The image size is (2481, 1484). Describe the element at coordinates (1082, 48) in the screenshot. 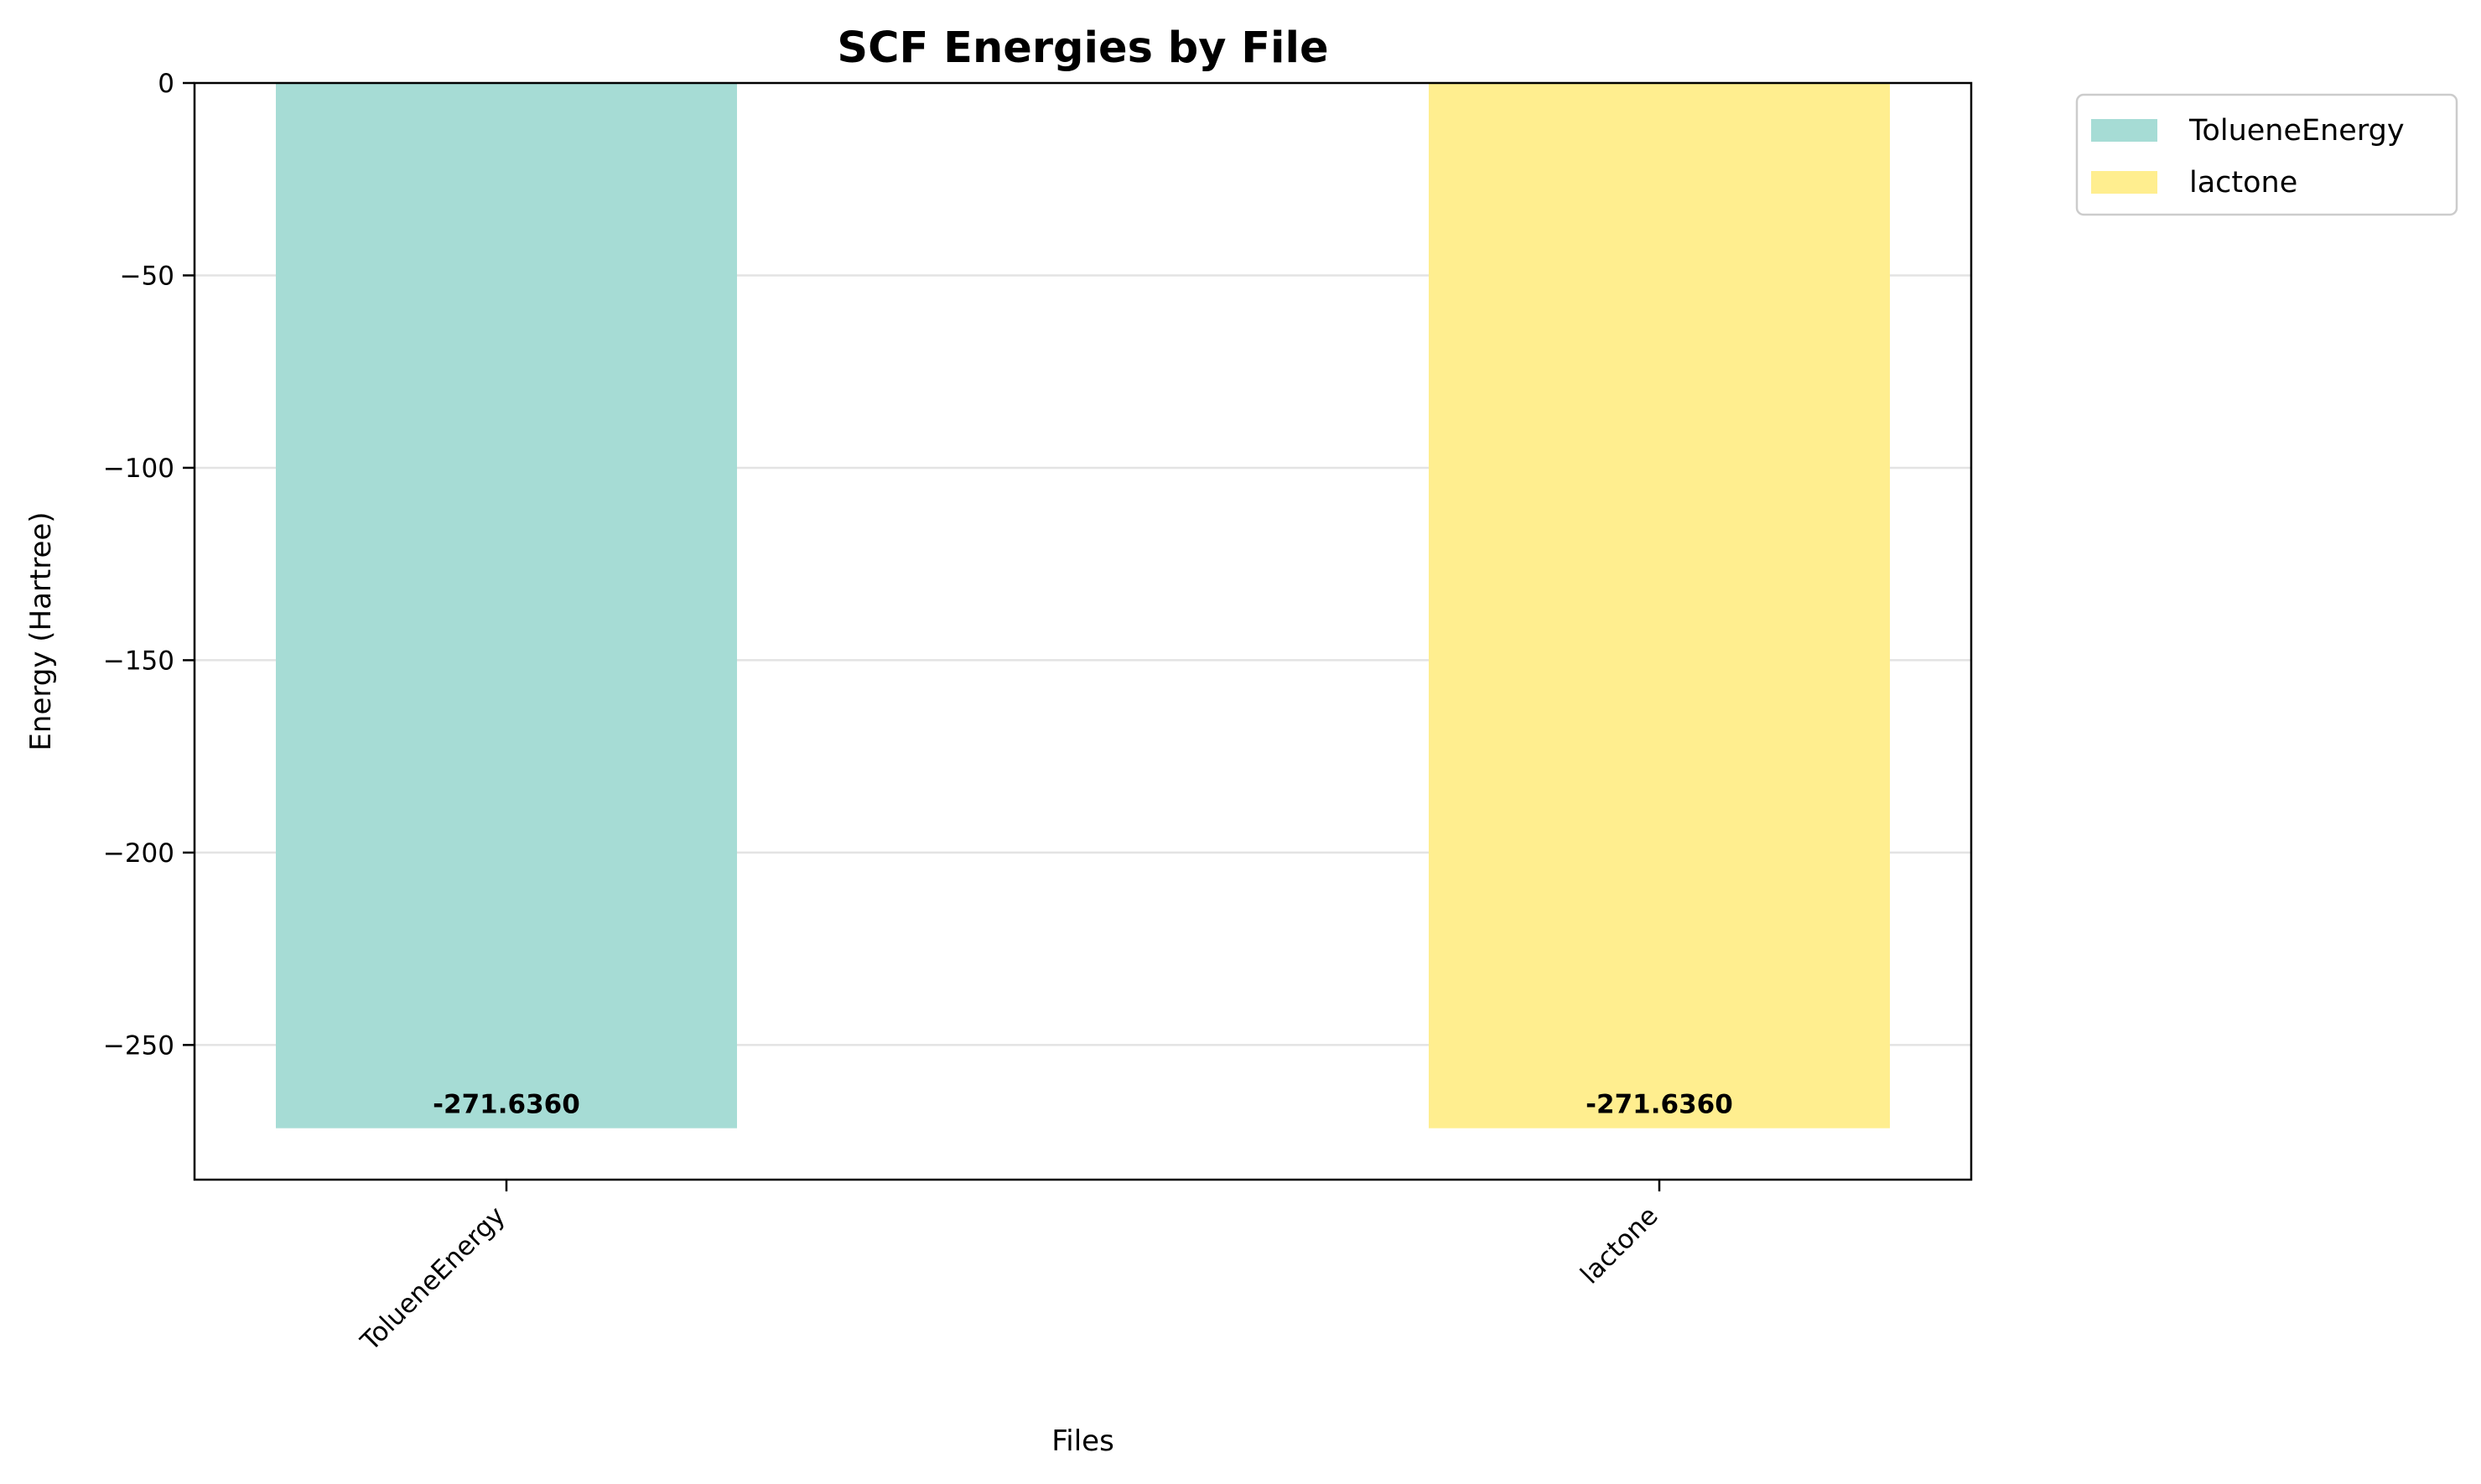

I see `chart-title: SCF Energies by File` at that location.